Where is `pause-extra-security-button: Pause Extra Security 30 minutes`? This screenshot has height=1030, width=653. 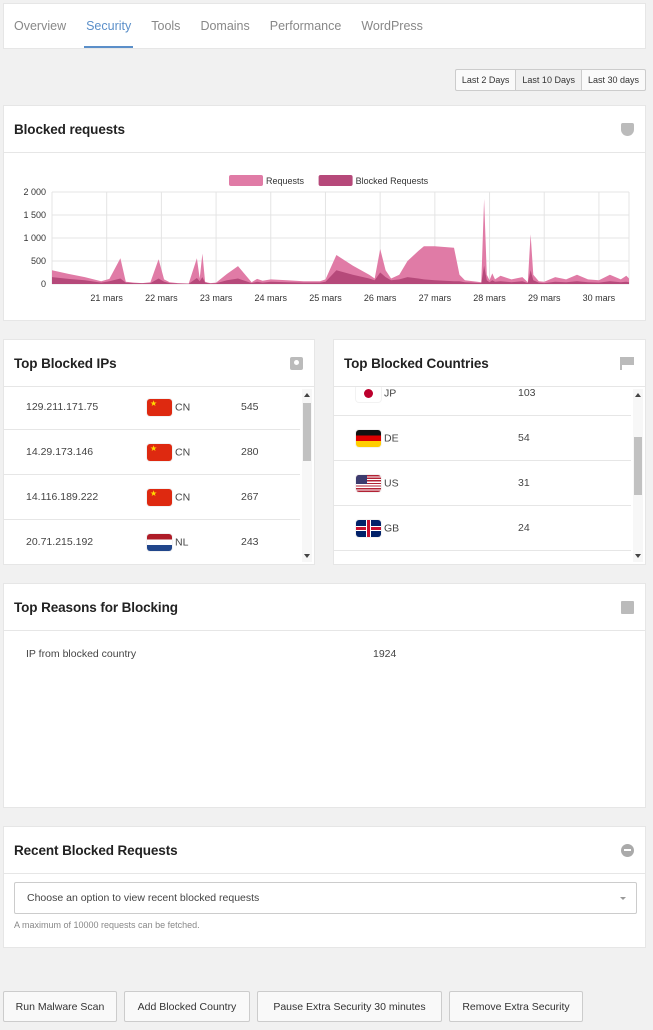
pause-extra-security-button: Pause Extra Security 30 minutes is located at coordinates (349, 1006).